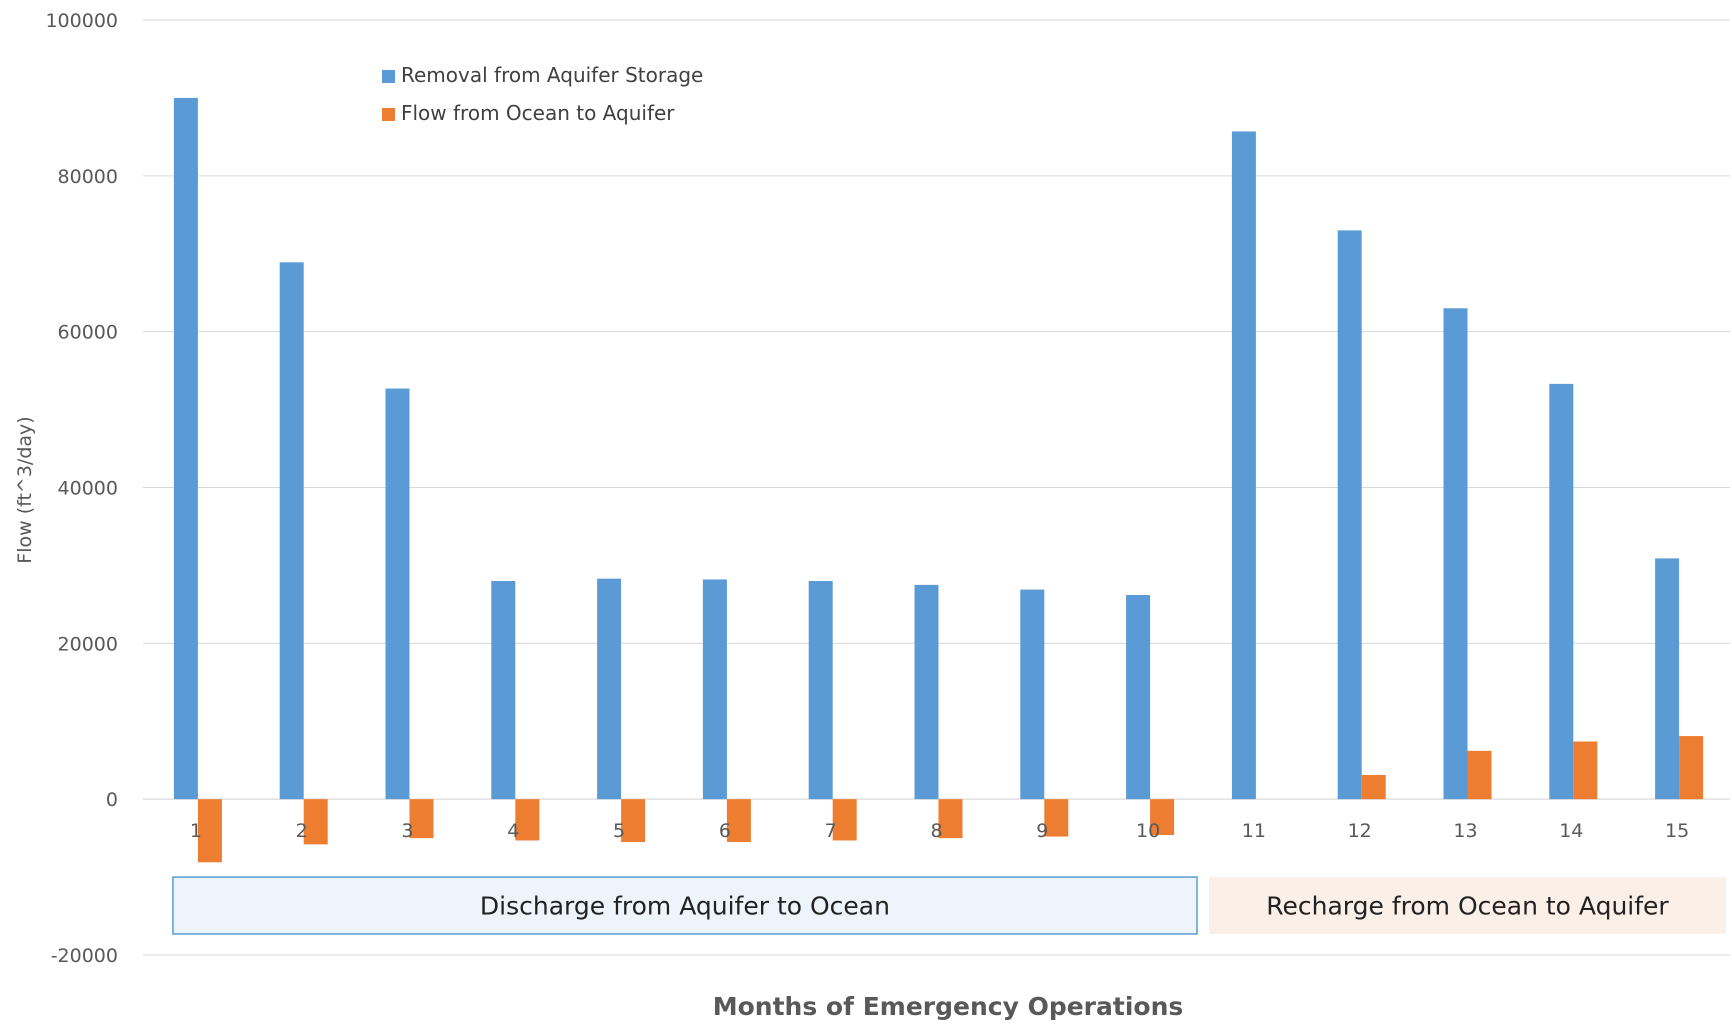 The height and width of the screenshot is (1035, 1732). Describe the element at coordinates (302, 831) in the screenshot. I see `x-tick-label: 2` at that location.